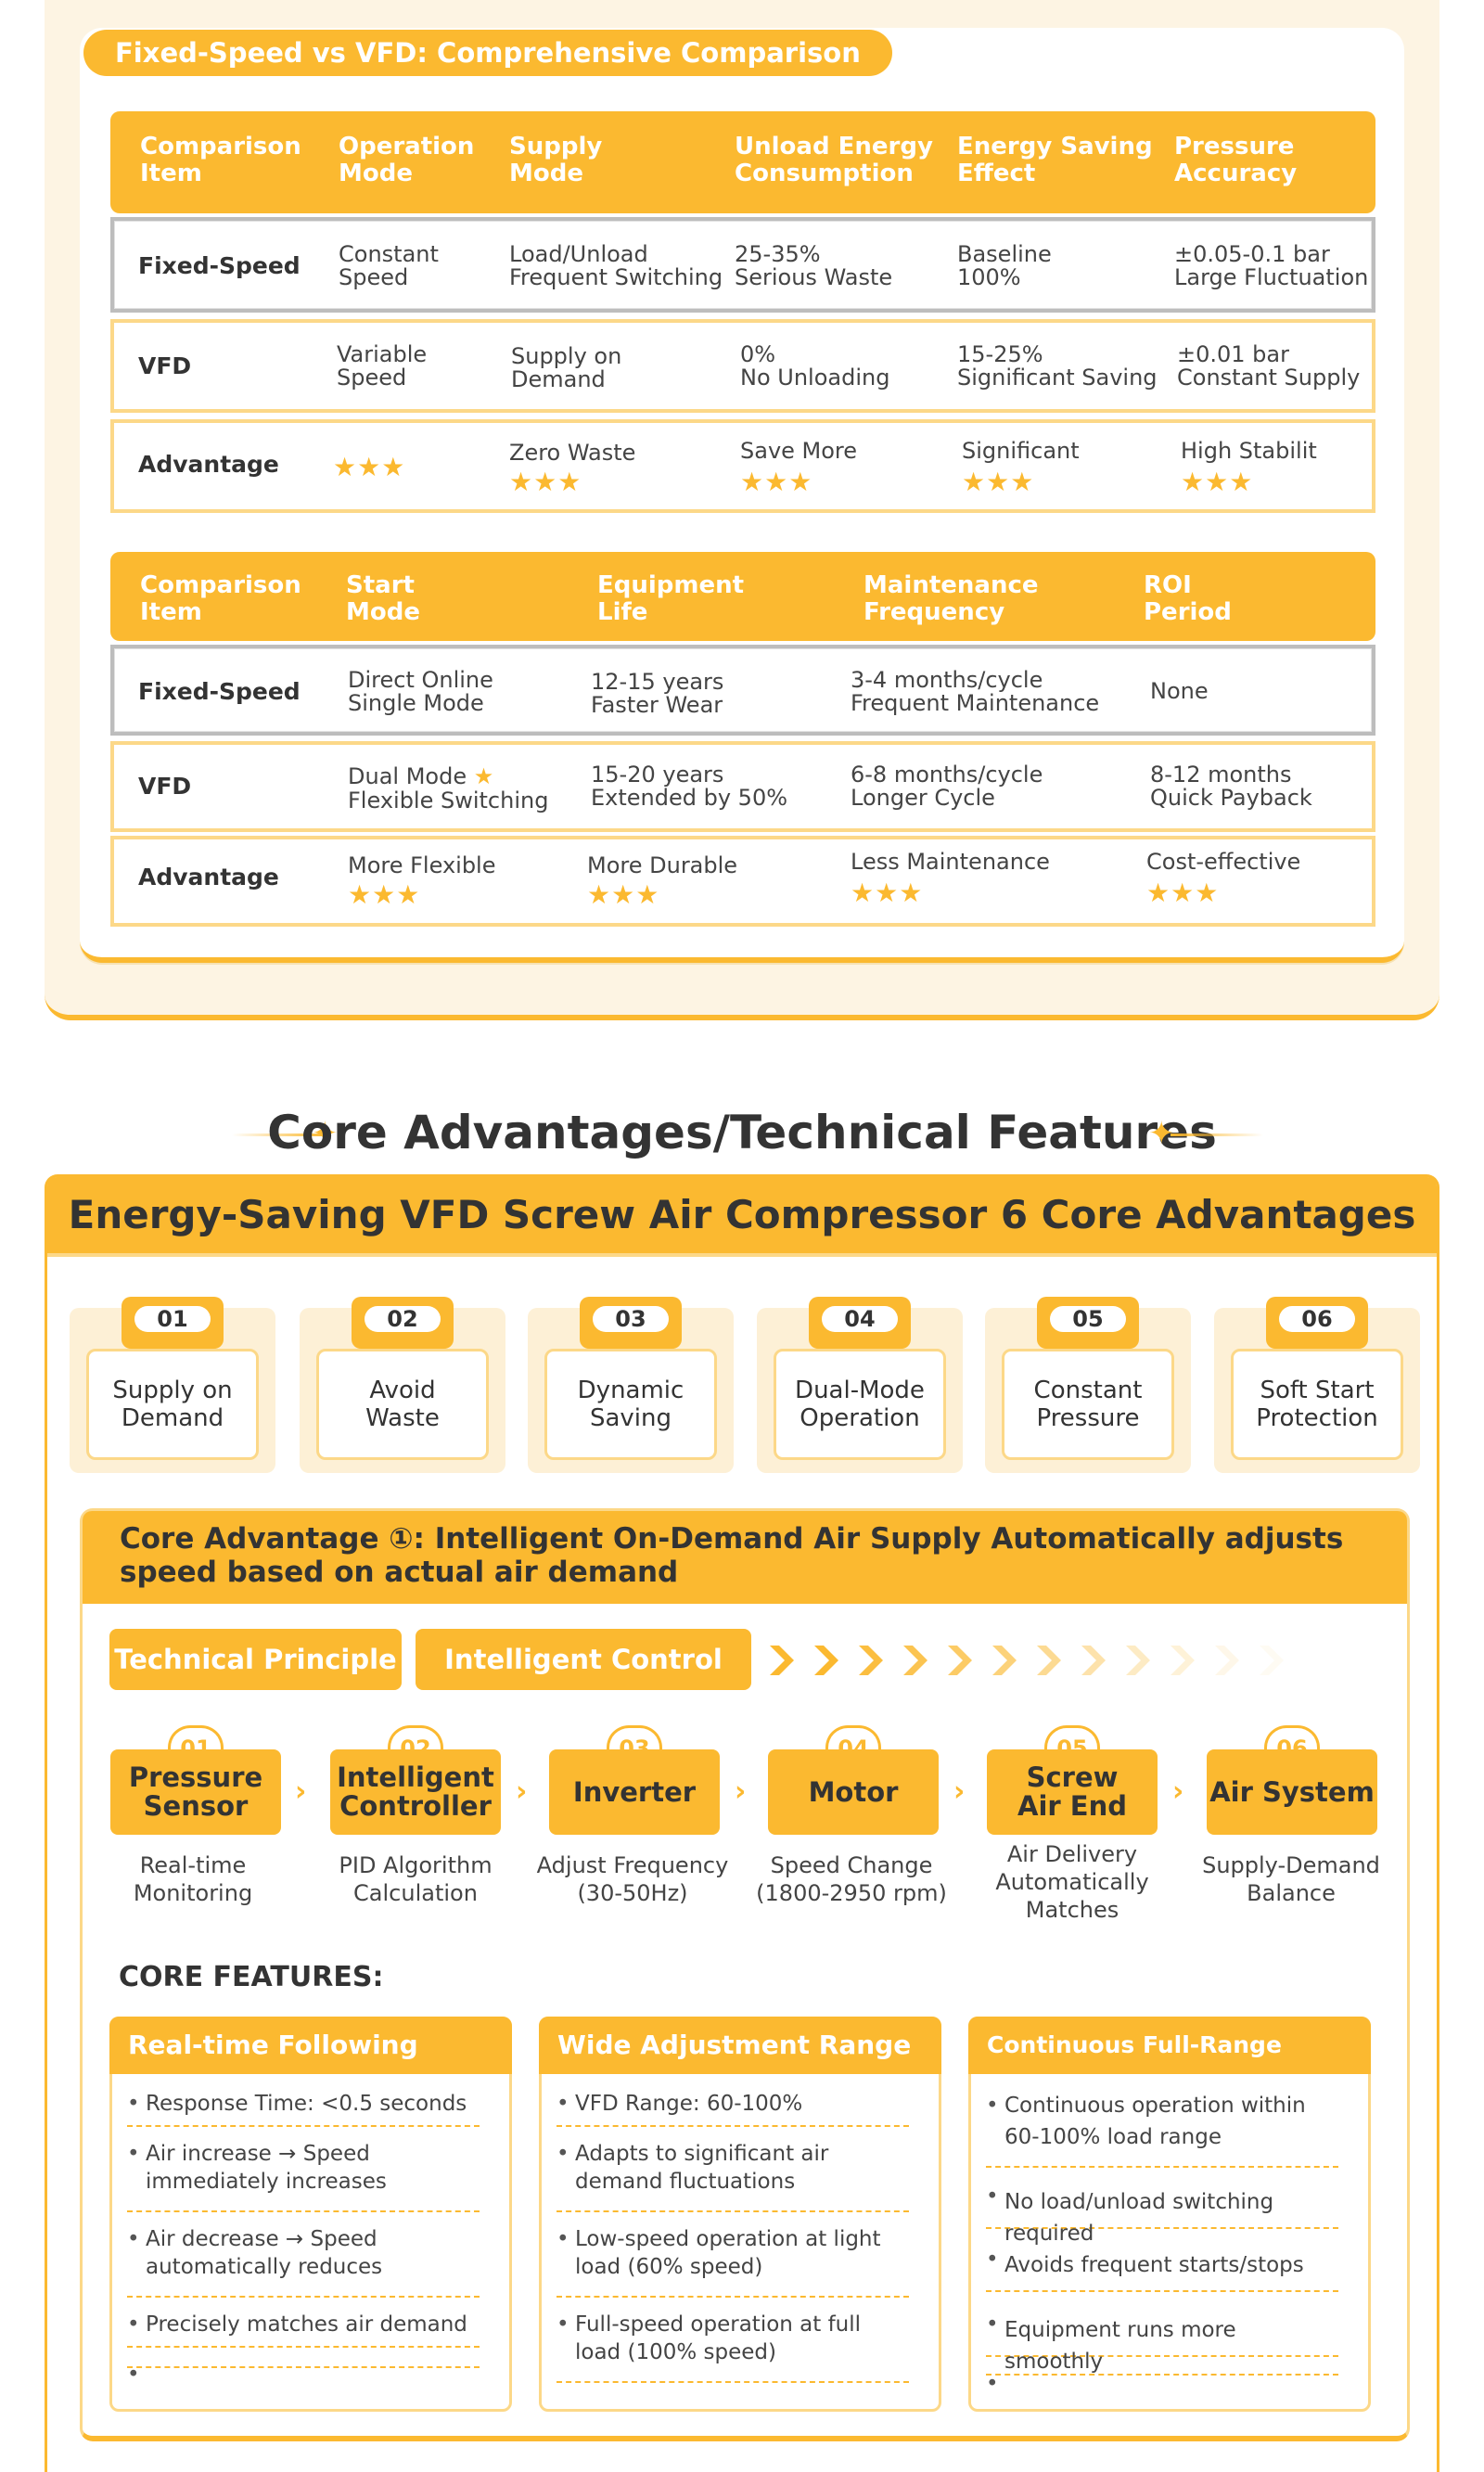 This screenshot has width=1484, height=2472. Describe the element at coordinates (1021, 451) in the screenshot. I see `table-cell: Significant` at that location.